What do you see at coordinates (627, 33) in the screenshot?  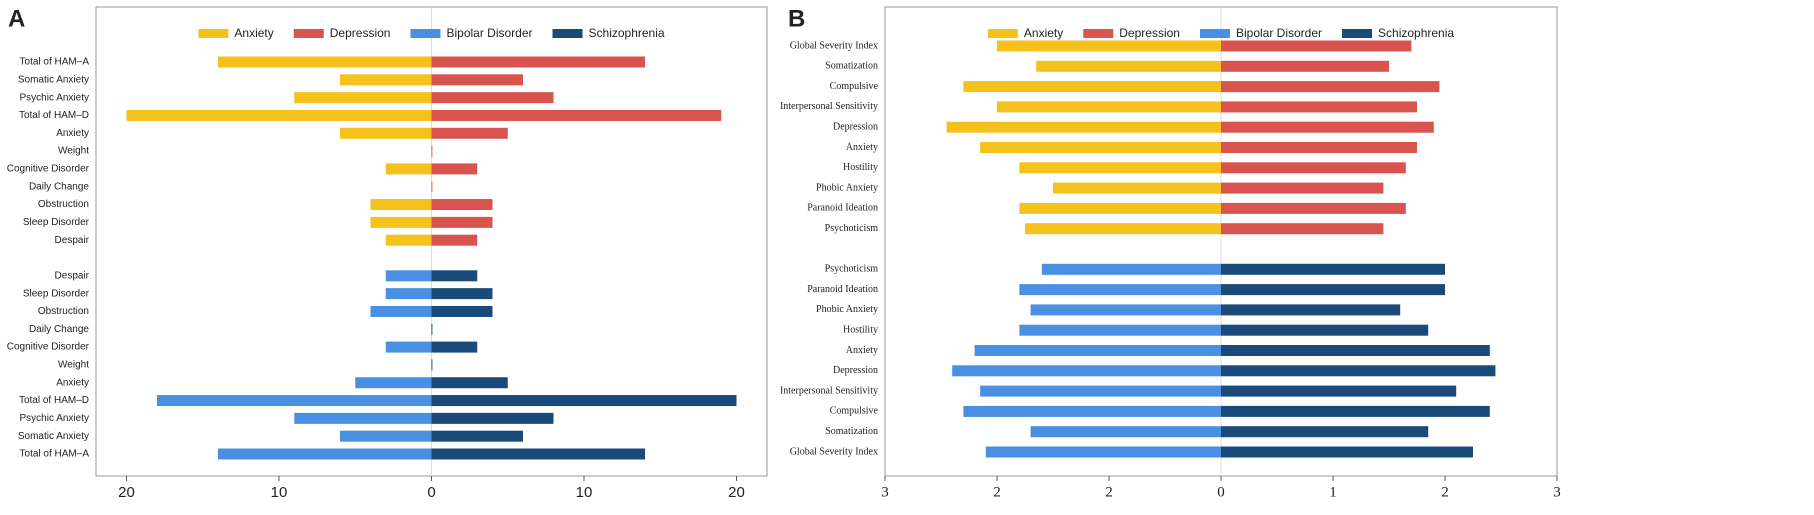 I see `legend-label: Schizophrenia` at bounding box center [627, 33].